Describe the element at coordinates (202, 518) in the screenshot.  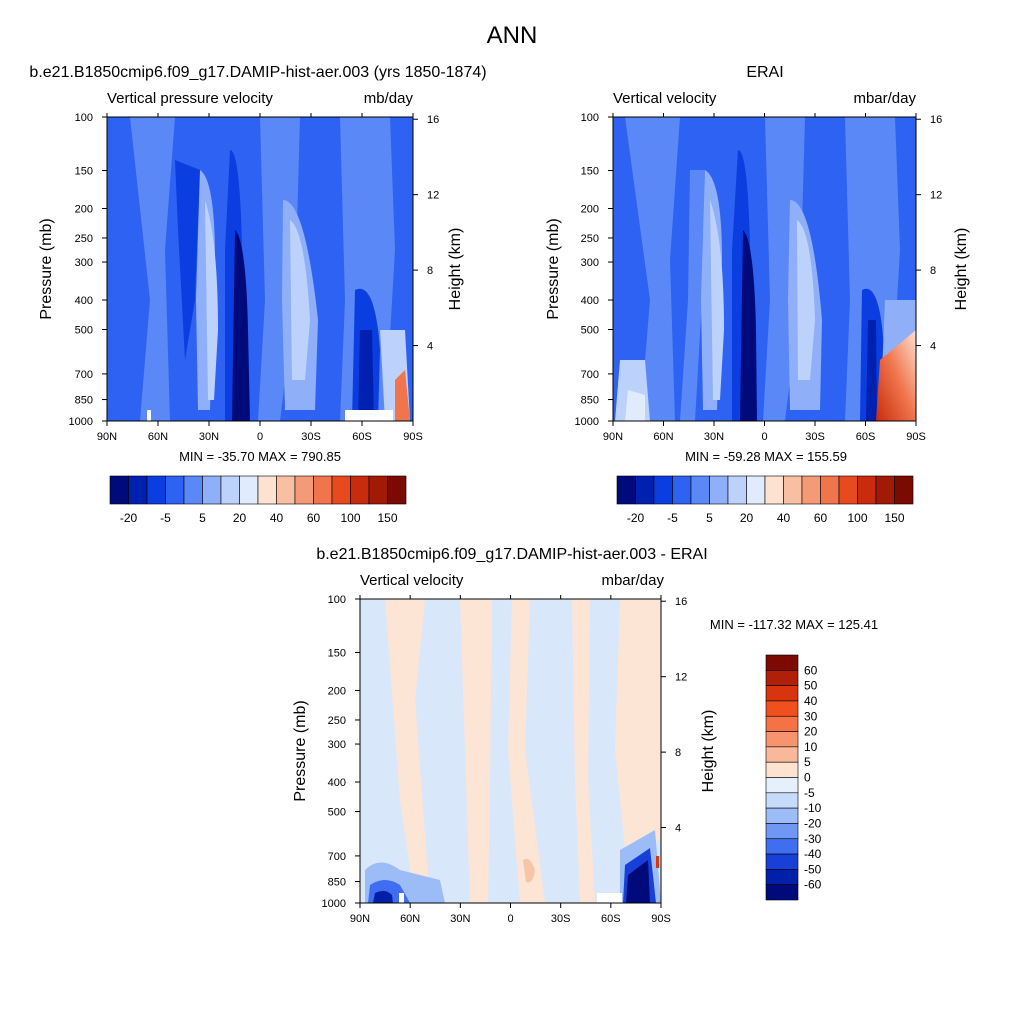
I see `colorbar-label: 5` at that location.